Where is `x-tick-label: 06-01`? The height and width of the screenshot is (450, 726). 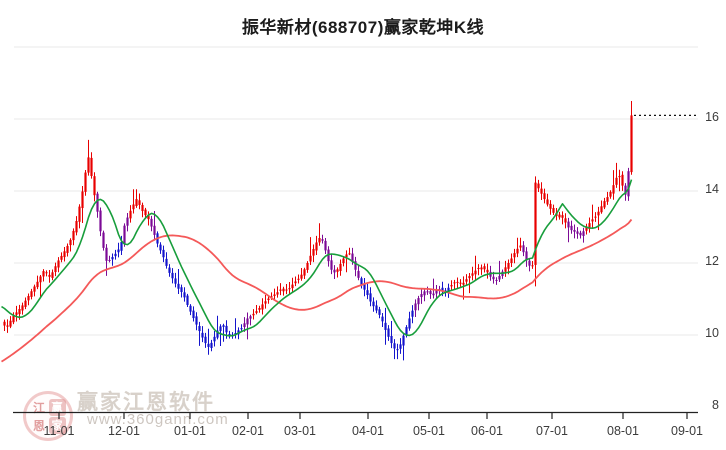 x-tick-label: 06-01 is located at coordinates (487, 431).